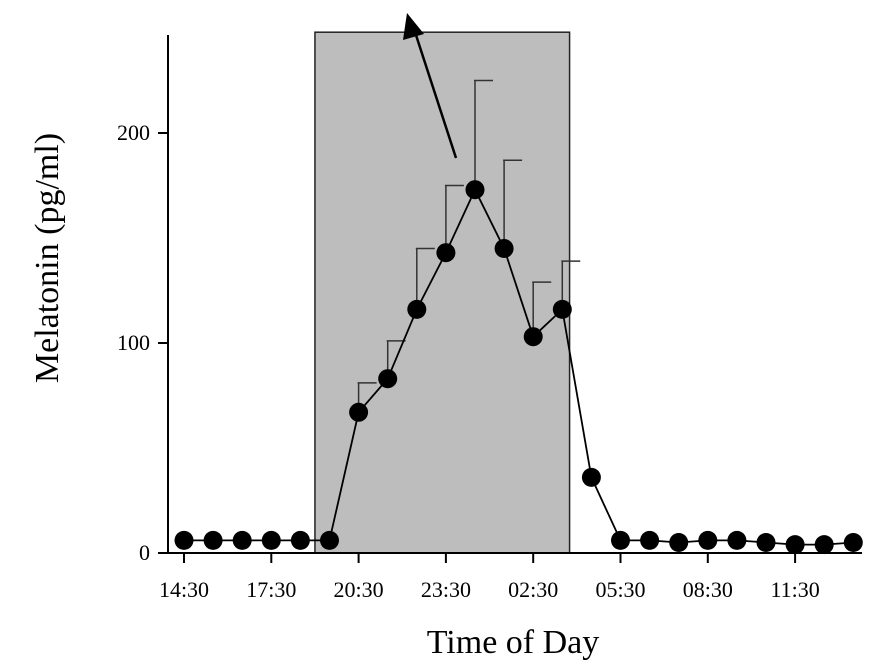 The width and height of the screenshot is (875, 671). What do you see at coordinates (620, 589) in the screenshot?
I see `x-tick-label: 05:30` at bounding box center [620, 589].